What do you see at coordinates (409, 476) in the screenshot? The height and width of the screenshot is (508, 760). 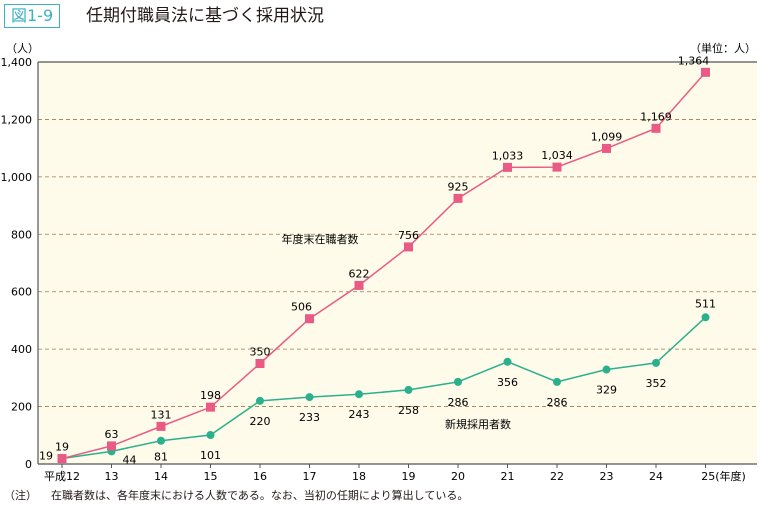 I see `x-tick-label: 19` at bounding box center [409, 476].